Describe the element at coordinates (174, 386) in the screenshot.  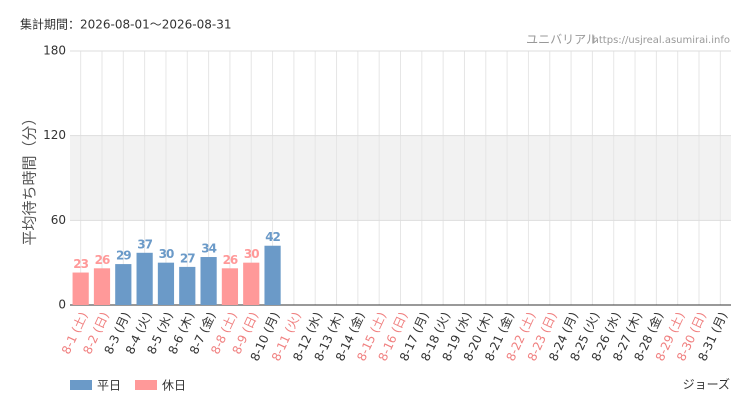
I see `legend-label: 休日` at that location.